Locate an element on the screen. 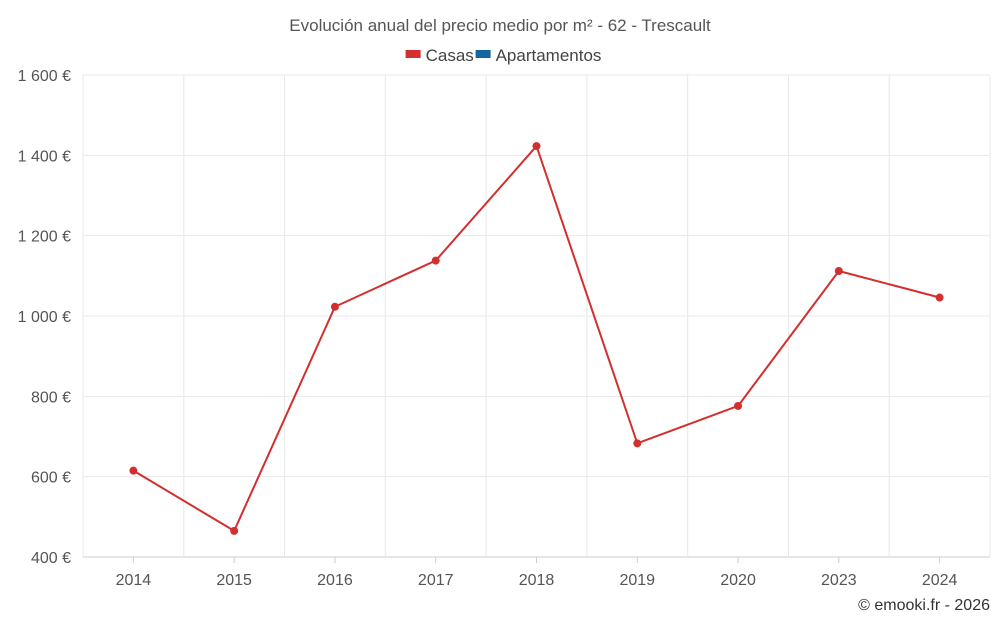 The height and width of the screenshot is (625, 1000). y-tick-label: 400 € is located at coordinates (51, 558).